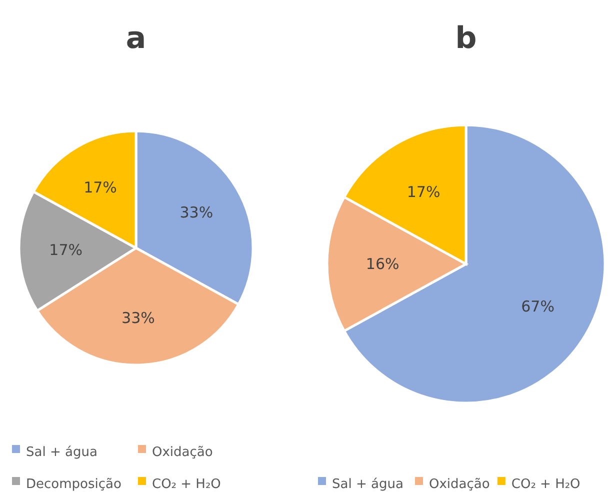 Image resolution: width=614 pixels, height=495 pixels. I want to click on legend-label: Decomposição, so click(74, 484).